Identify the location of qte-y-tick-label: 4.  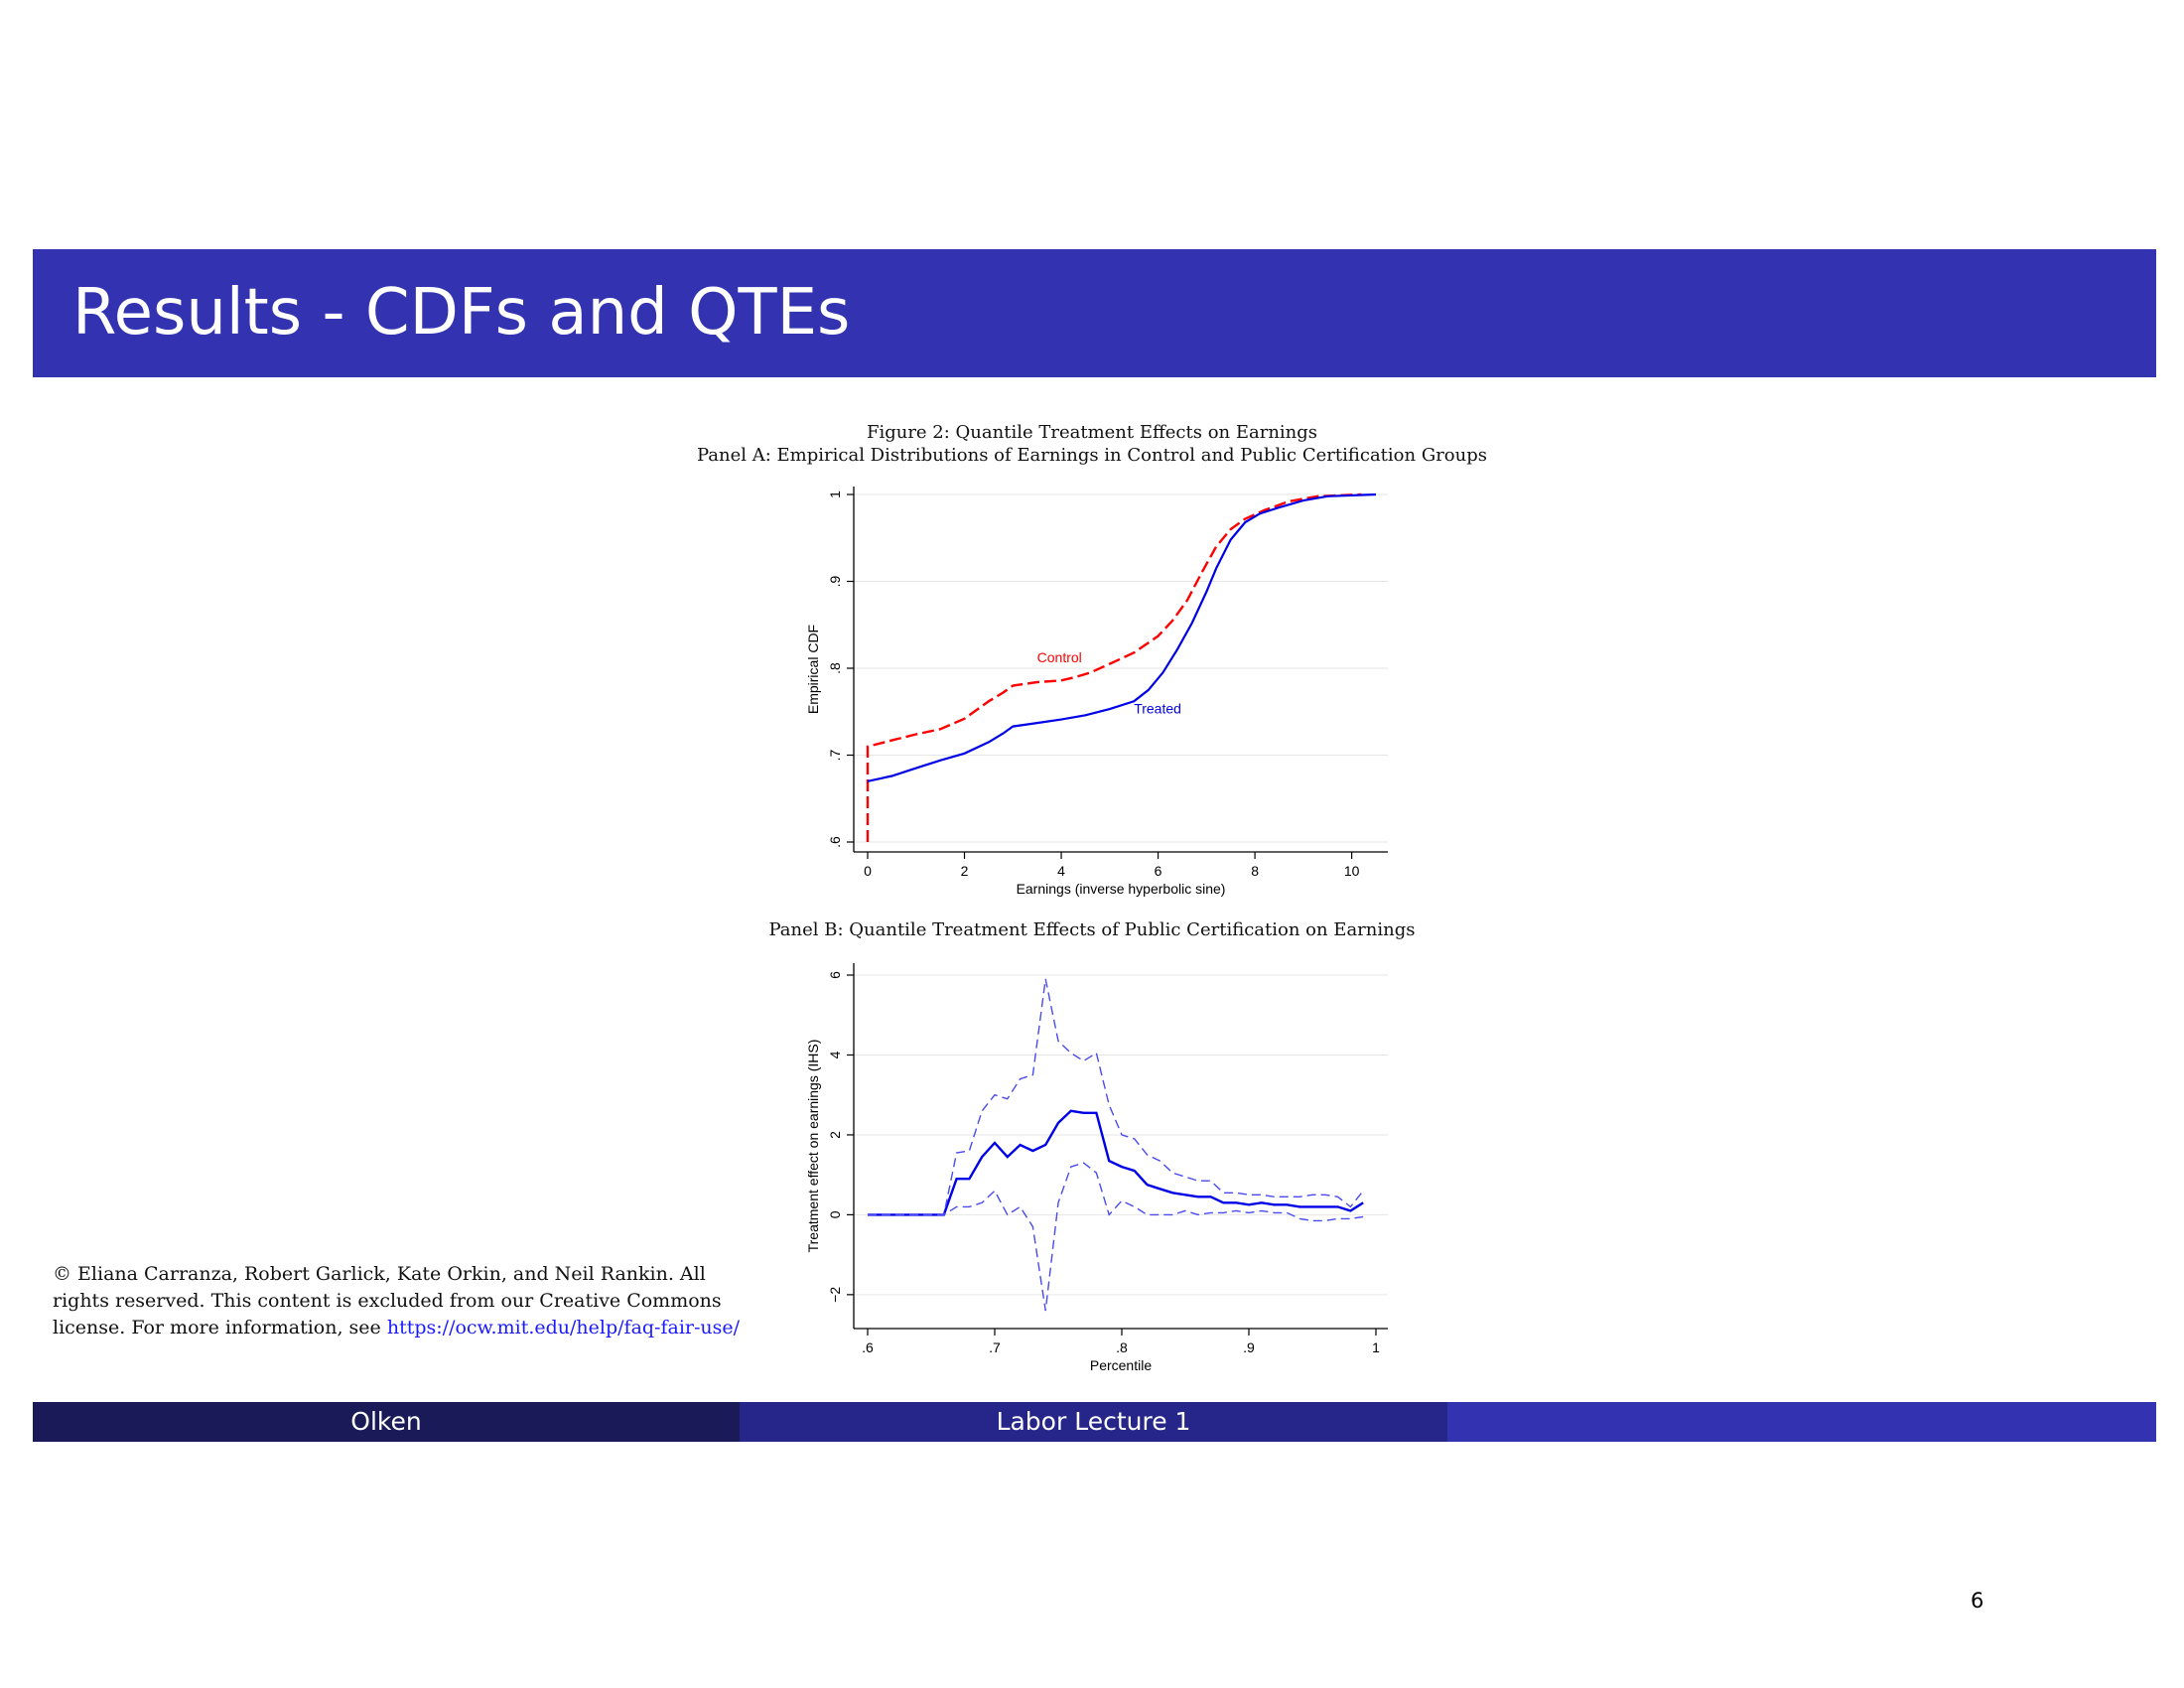
(835, 1054).